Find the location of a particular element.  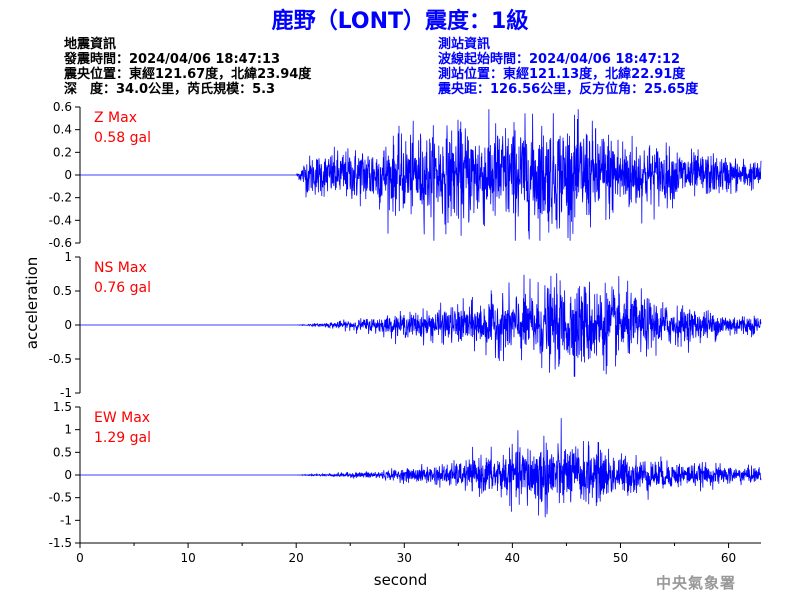

distance-azimuth: 震央距：126.56公里，反方位角：25.65度 is located at coordinates (568, 89).